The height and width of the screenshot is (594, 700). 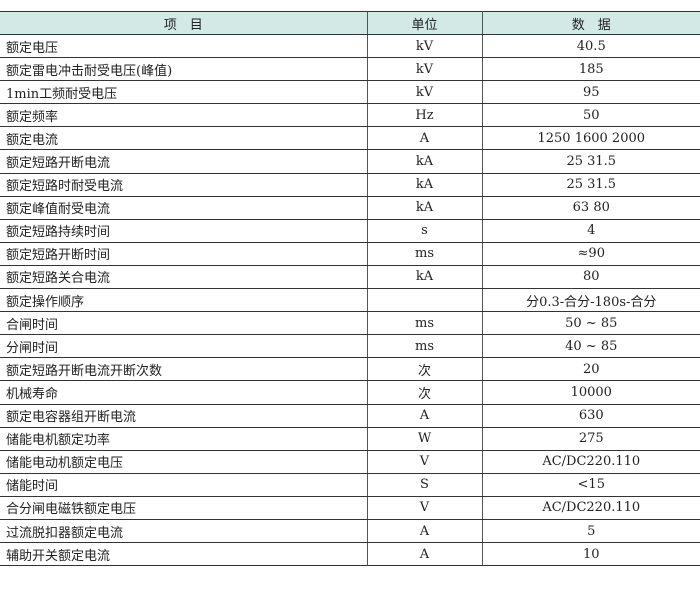 What do you see at coordinates (591, 416) in the screenshot?
I see `row-value: 630` at bounding box center [591, 416].